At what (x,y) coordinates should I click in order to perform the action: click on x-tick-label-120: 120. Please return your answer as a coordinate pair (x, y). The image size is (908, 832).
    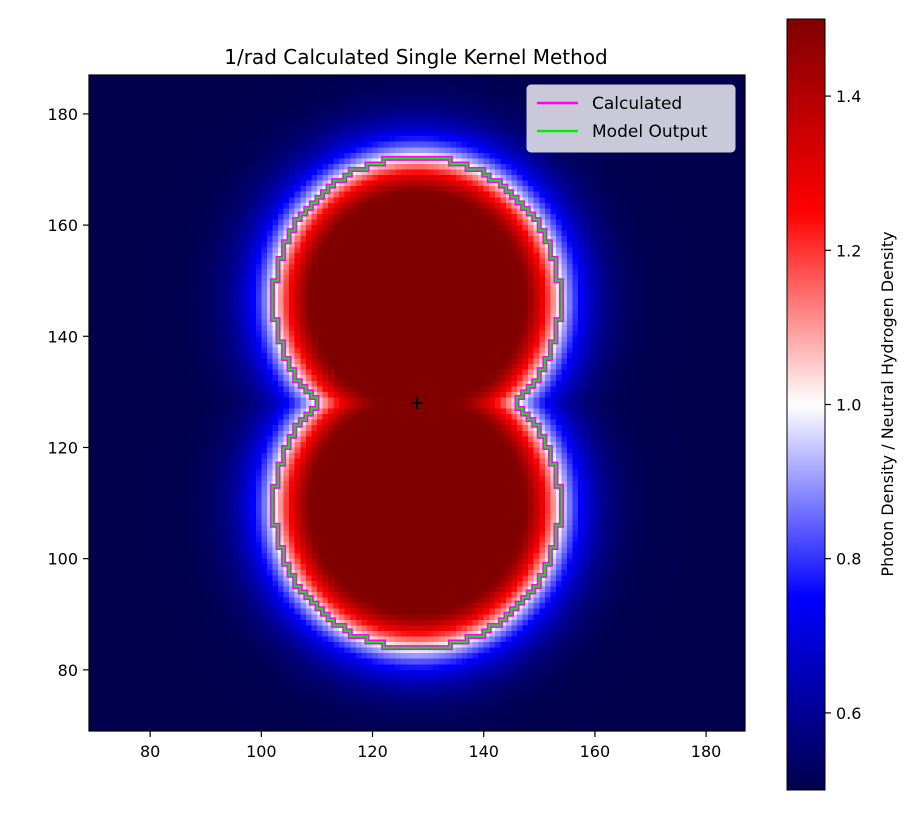
    Looking at the image, I should click on (372, 751).